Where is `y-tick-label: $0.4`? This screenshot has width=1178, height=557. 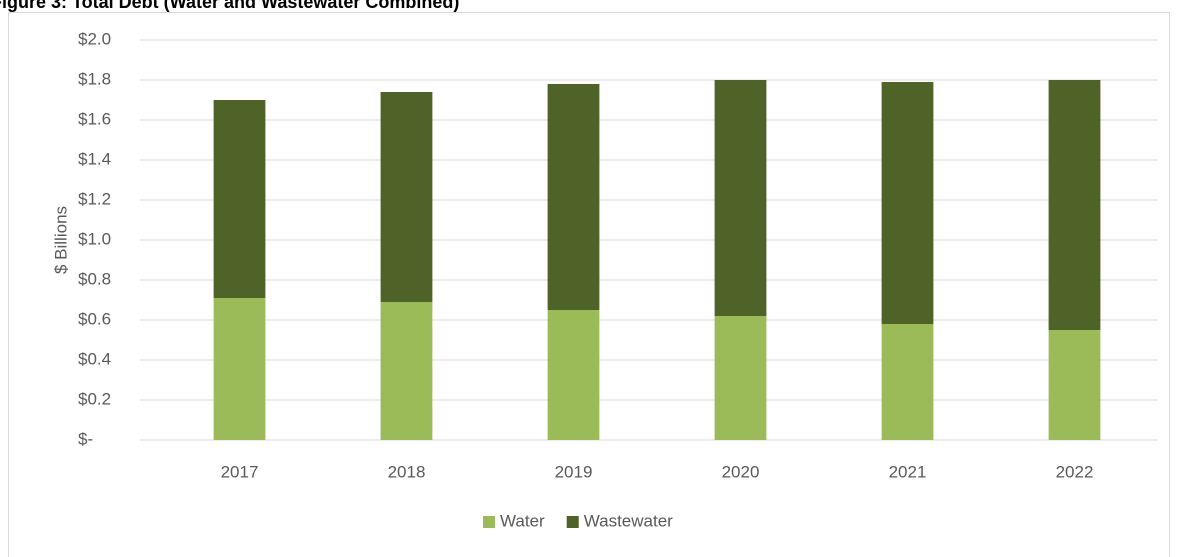
y-tick-label: $0.4 is located at coordinates (94, 358).